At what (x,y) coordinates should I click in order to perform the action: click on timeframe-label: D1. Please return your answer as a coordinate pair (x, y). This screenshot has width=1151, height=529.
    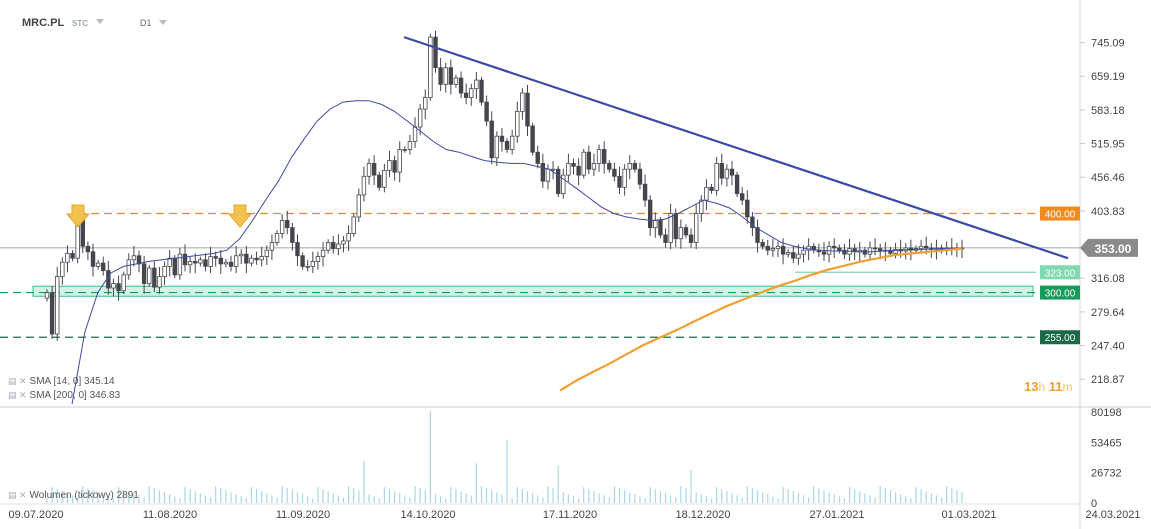
    Looking at the image, I should click on (146, 23).